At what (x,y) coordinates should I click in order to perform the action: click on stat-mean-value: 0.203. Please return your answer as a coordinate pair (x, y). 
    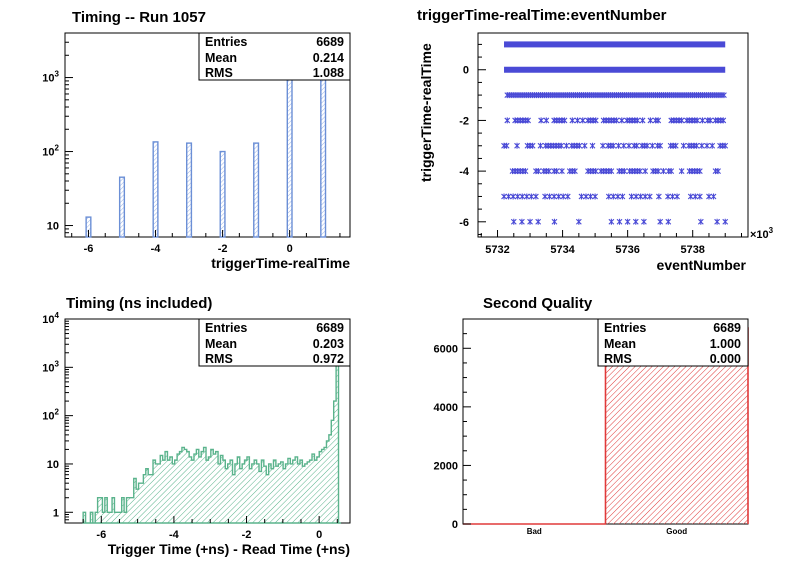
    Looking at the image, I should click on (328, 344).